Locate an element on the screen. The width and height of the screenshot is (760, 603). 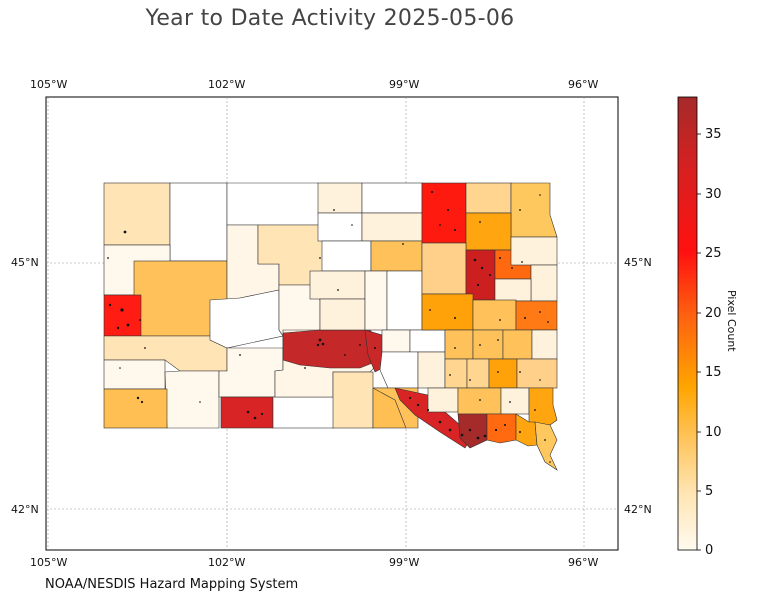
county-spink is located at coordinates (444, 268).